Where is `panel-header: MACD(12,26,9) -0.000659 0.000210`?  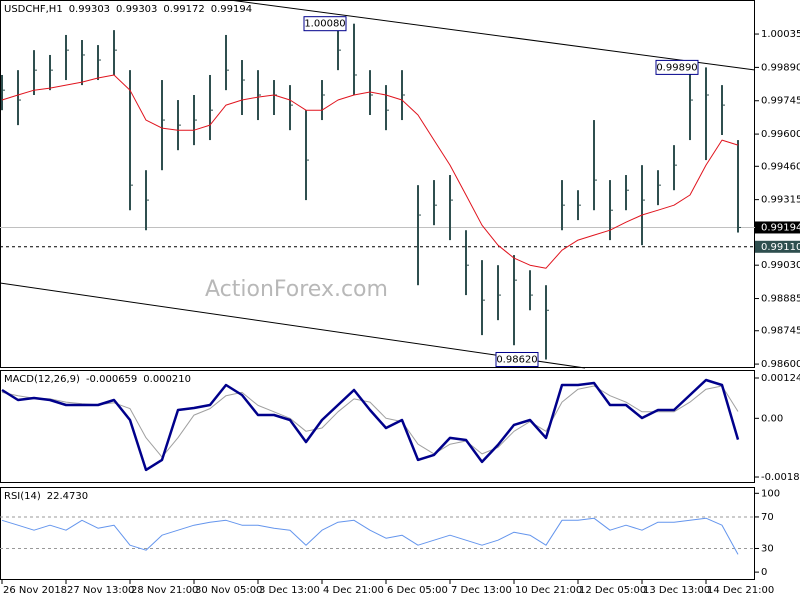 panel-header: MACD(12,26,9) -0.000659 0.000210 is located at coordinates (97, 379).